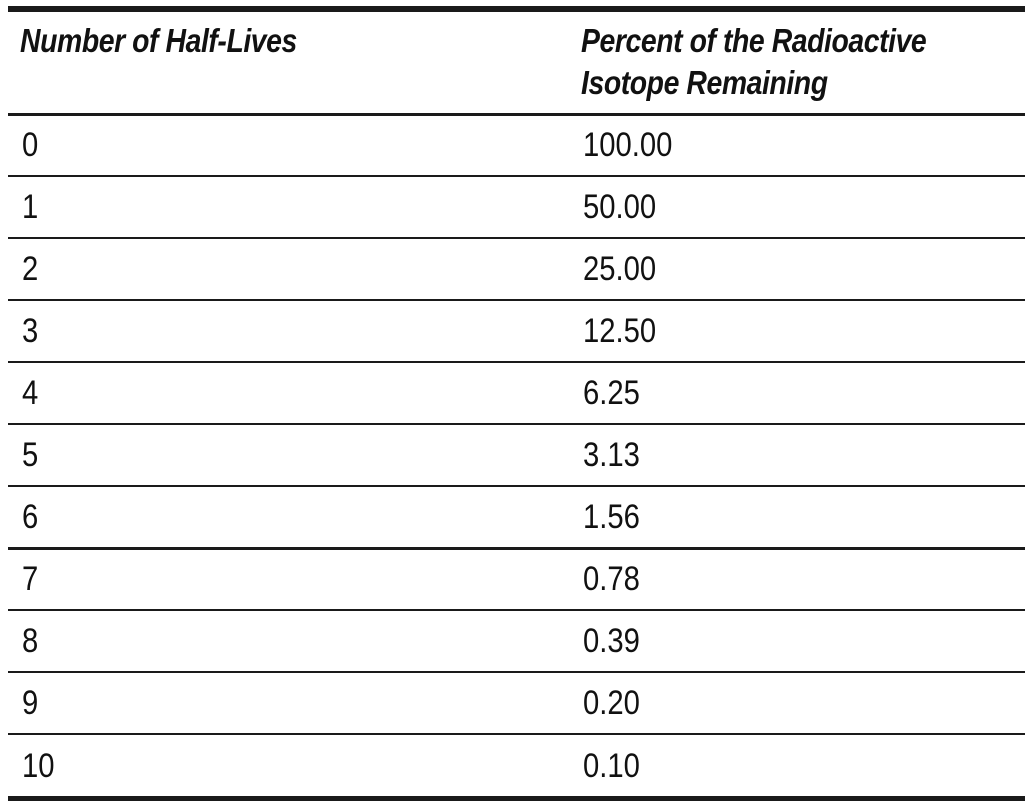 The image size is (1025, 808). Describe the element at coordinates (38, 765) in the screenshot. I see `half-lives-value: 10` at that location.